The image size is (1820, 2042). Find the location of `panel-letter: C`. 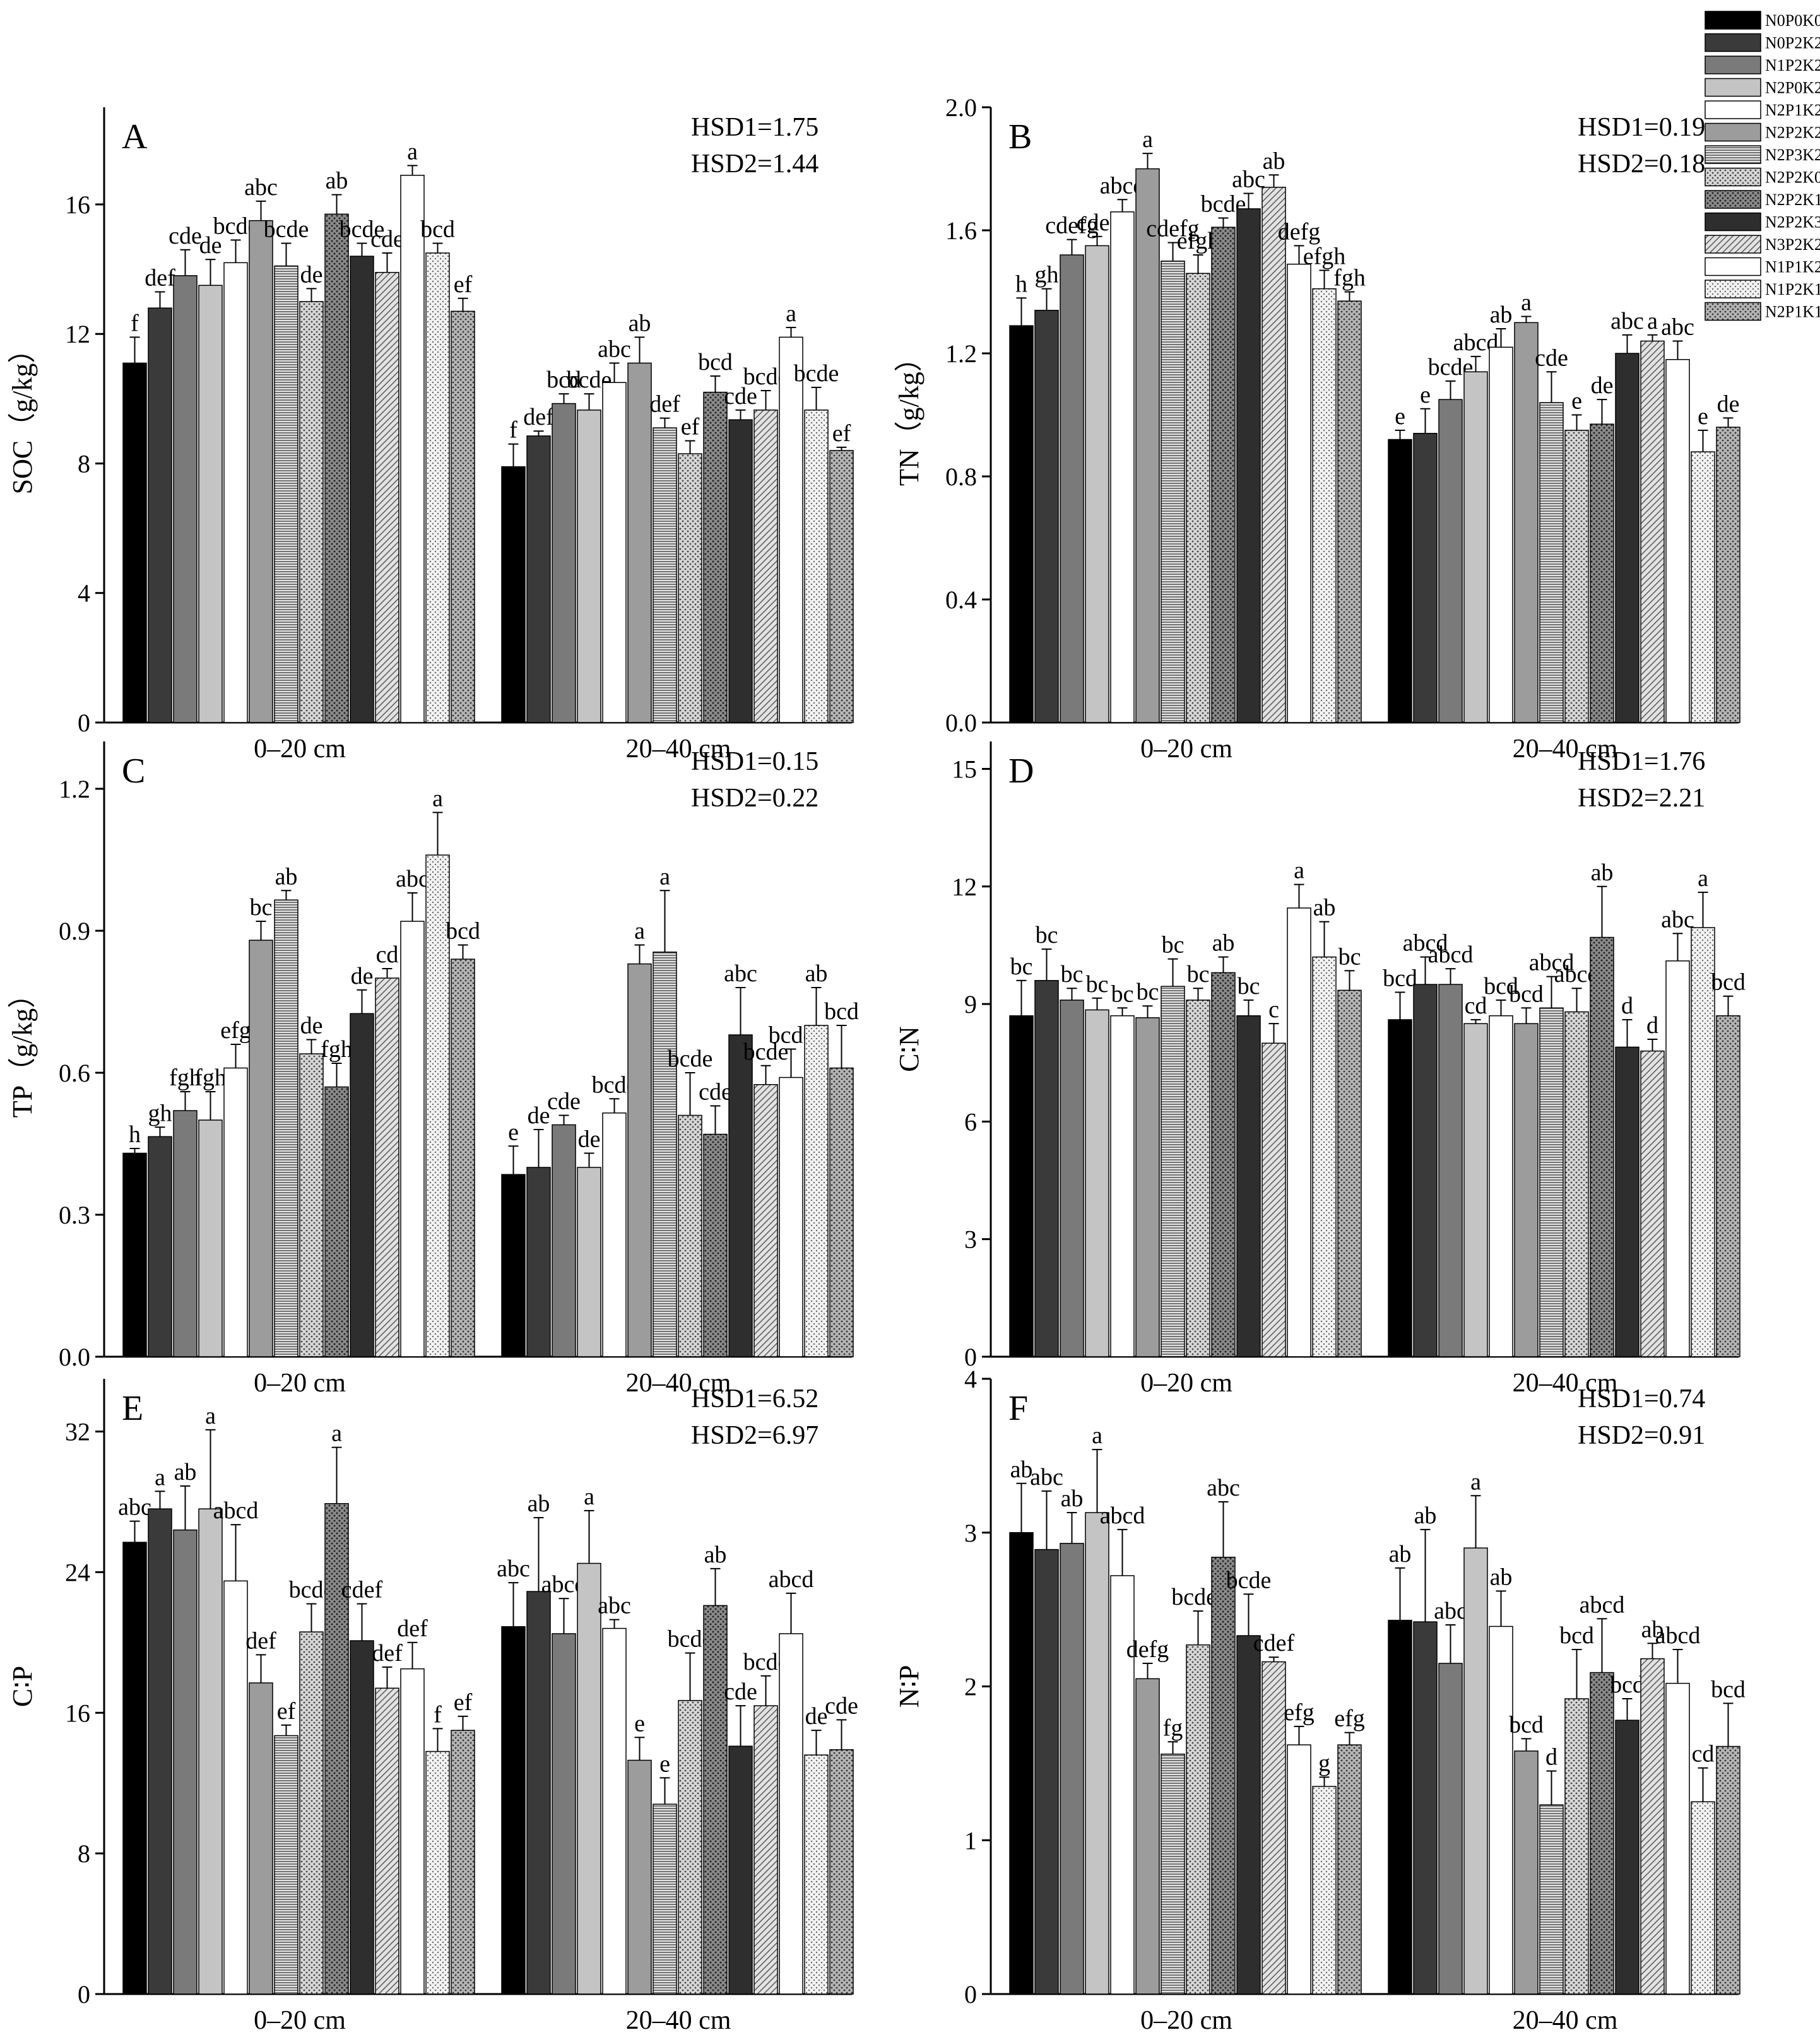

panel-letter: C is located at coordinates (133, 771).